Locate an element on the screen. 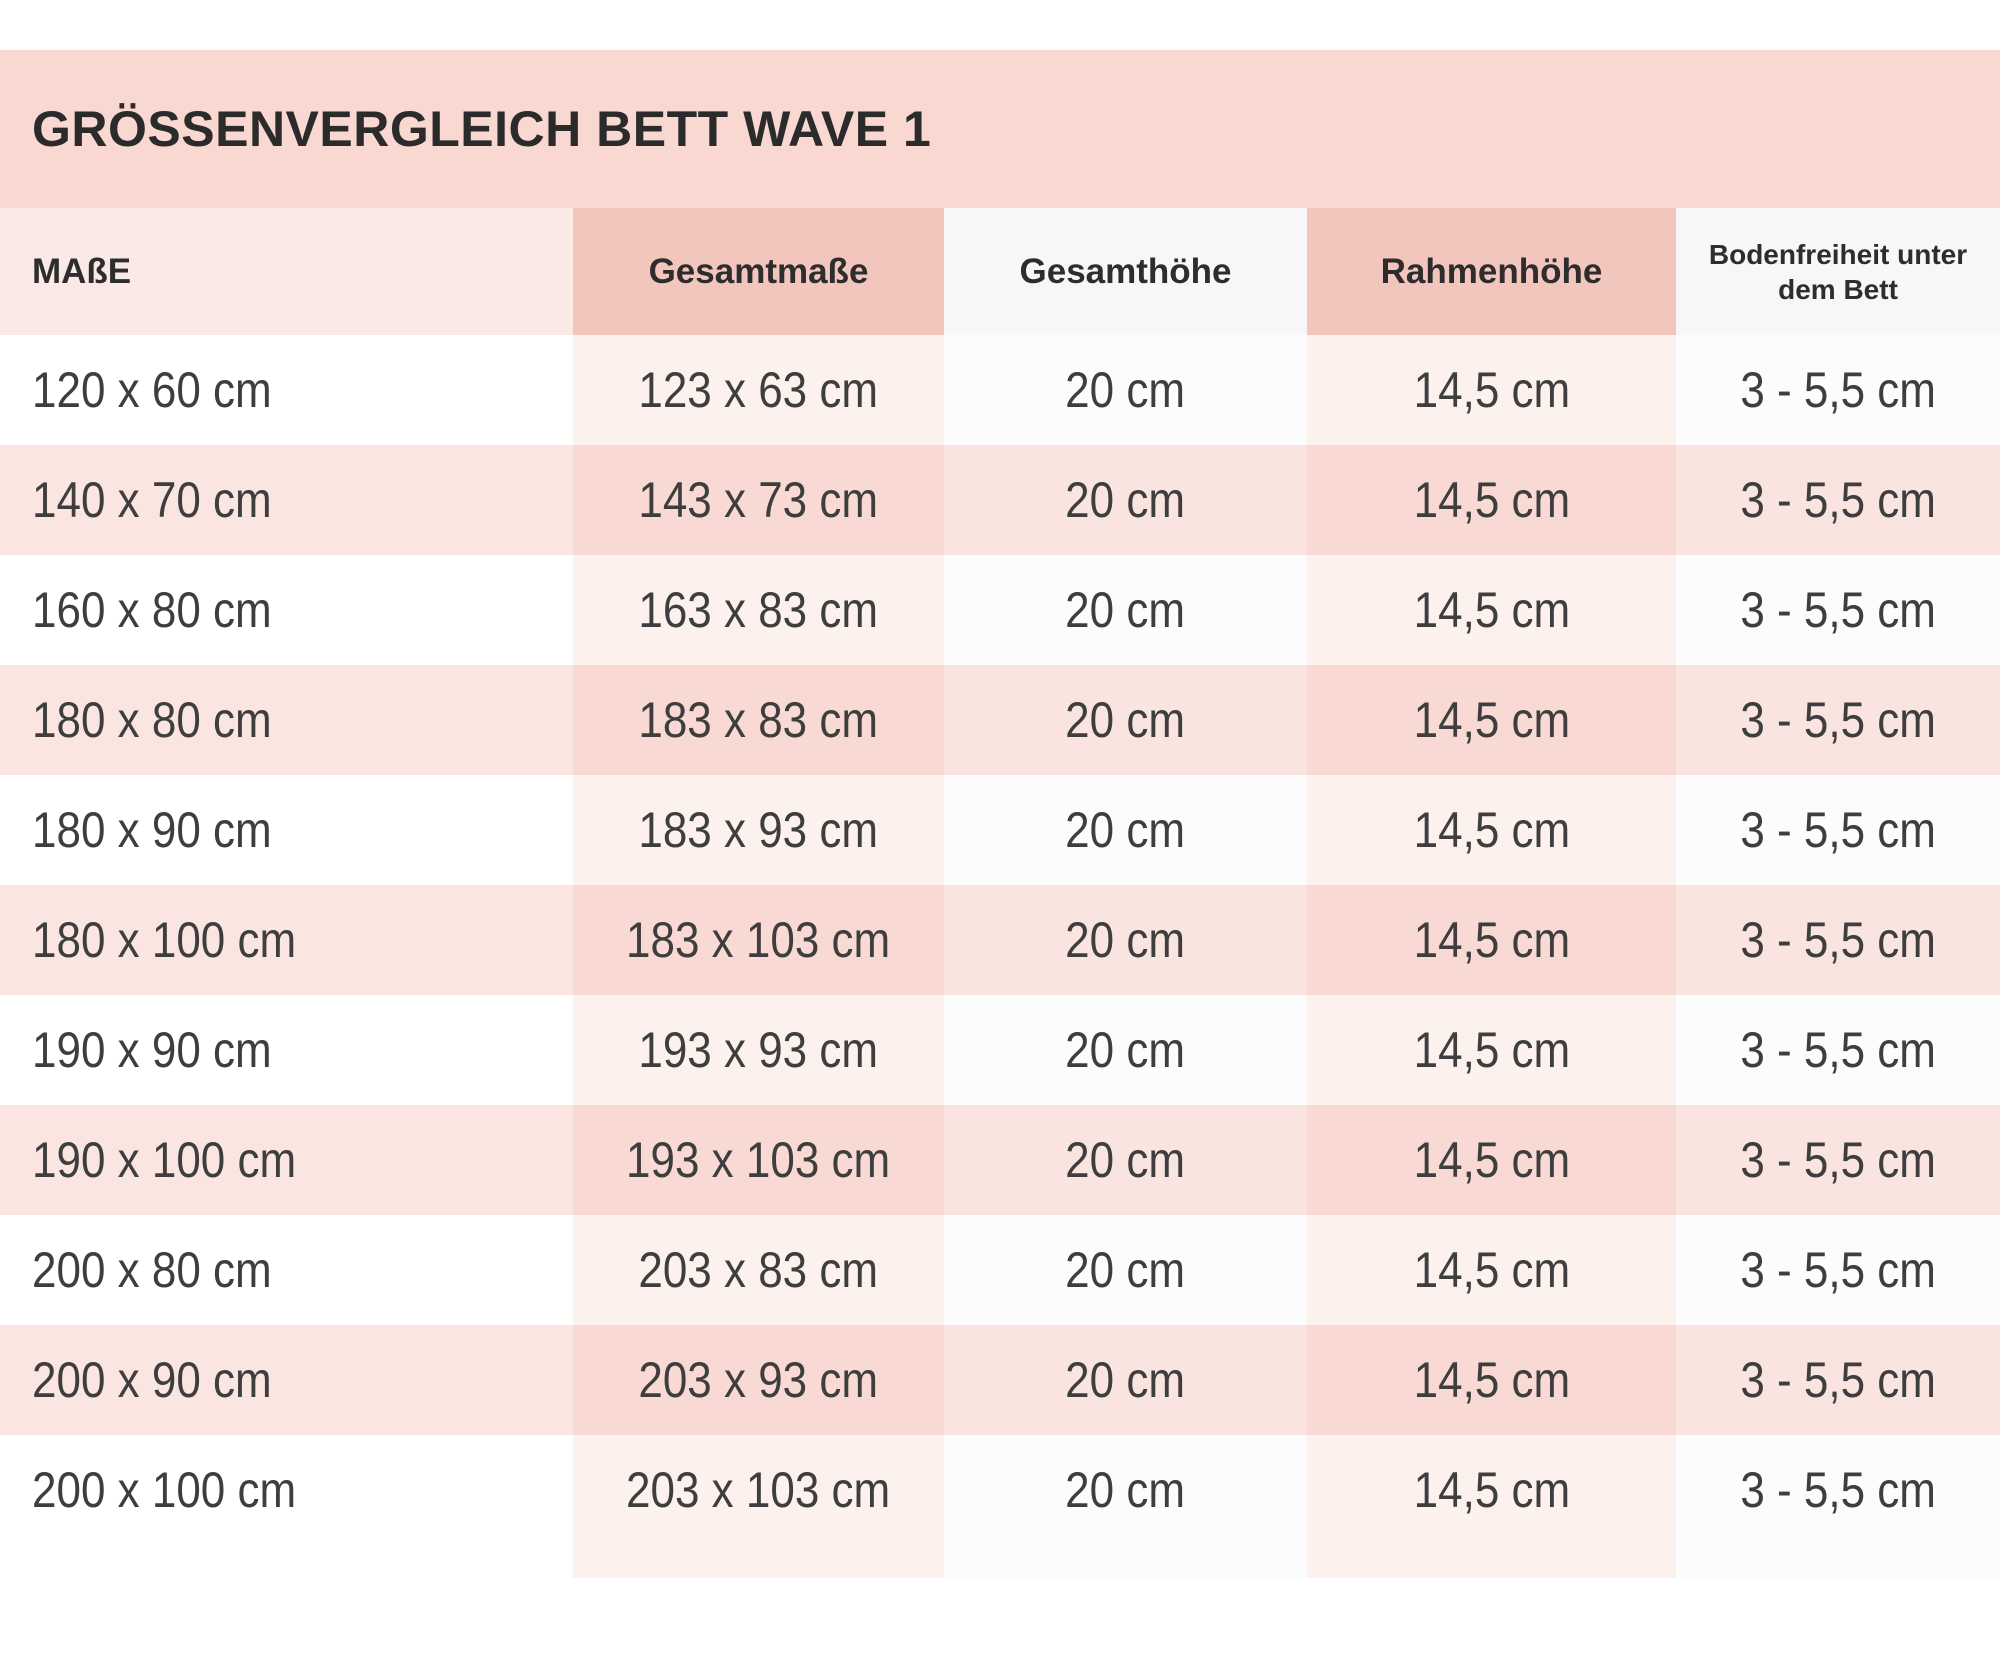 Image resolution: width=2000 pixels, height=1669 pixels. column-header-gesamthoehe: Gesamthöhe is located at coordinates (1125, 271).